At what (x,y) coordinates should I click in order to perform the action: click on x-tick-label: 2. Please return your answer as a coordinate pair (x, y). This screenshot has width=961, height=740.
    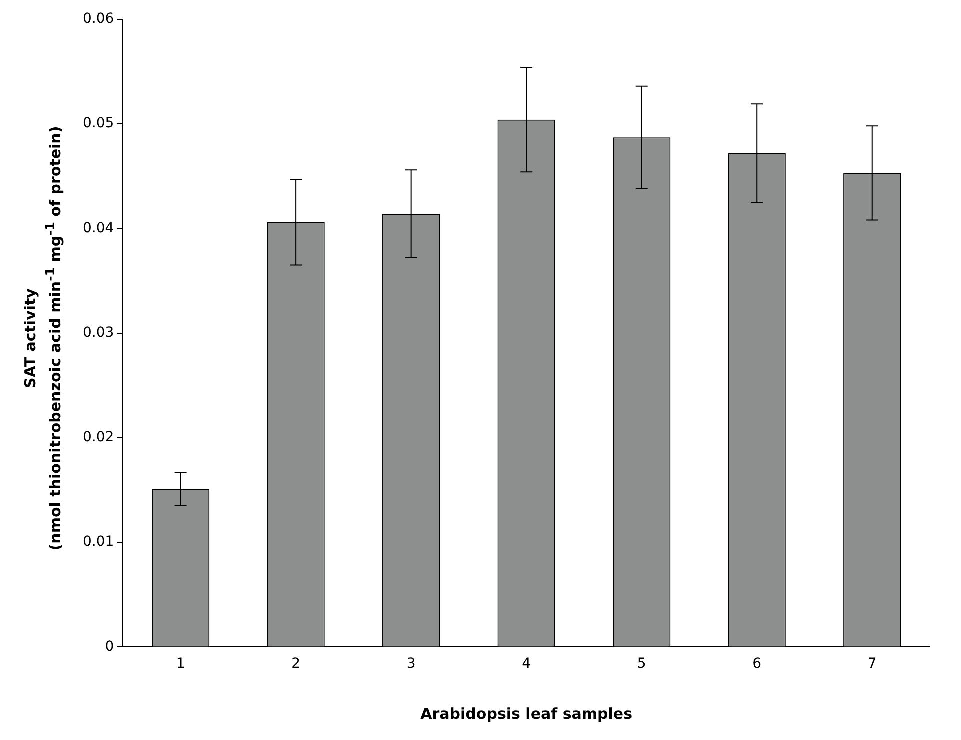
    Looking at the image, I should click on (296, 664).